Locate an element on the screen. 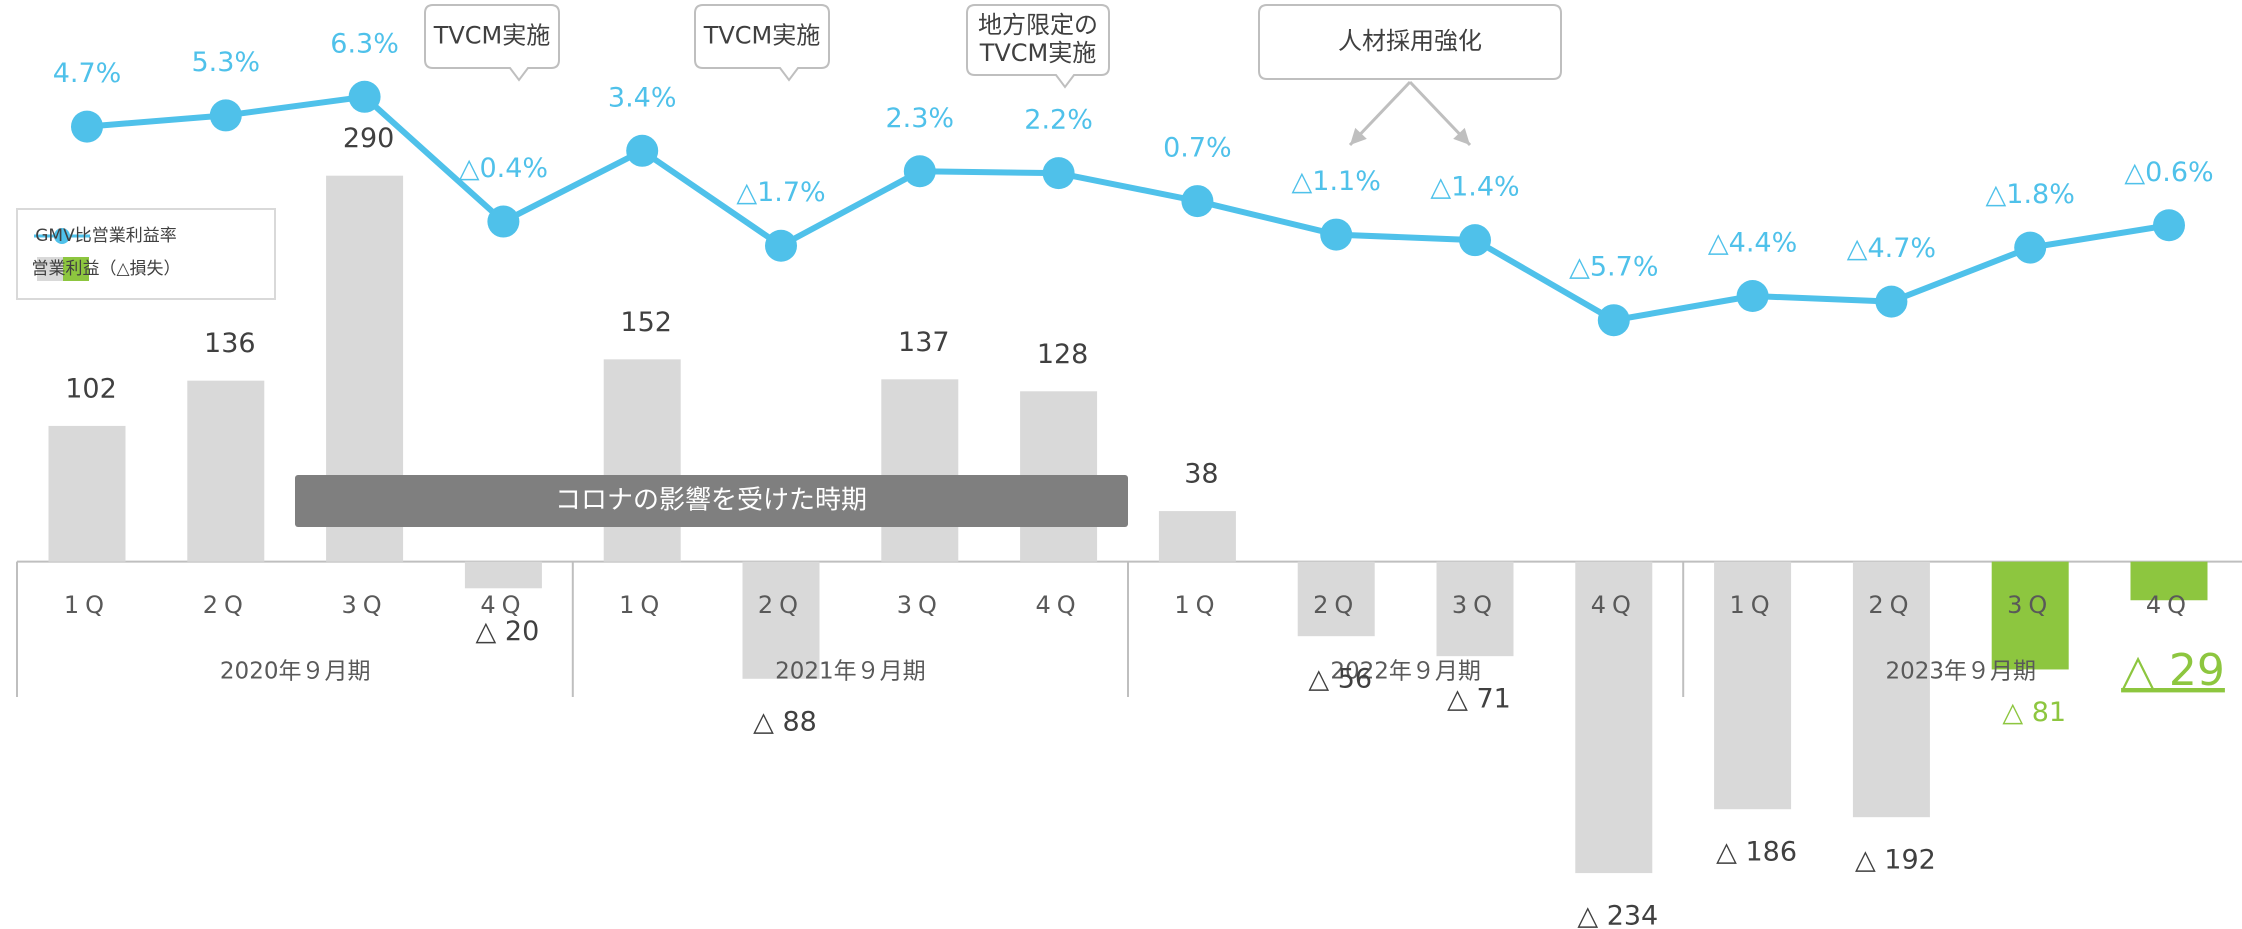 This screenshot has height=929, width=2242. group-label: 2022年９月期 is located at coordinates (1405, 672).